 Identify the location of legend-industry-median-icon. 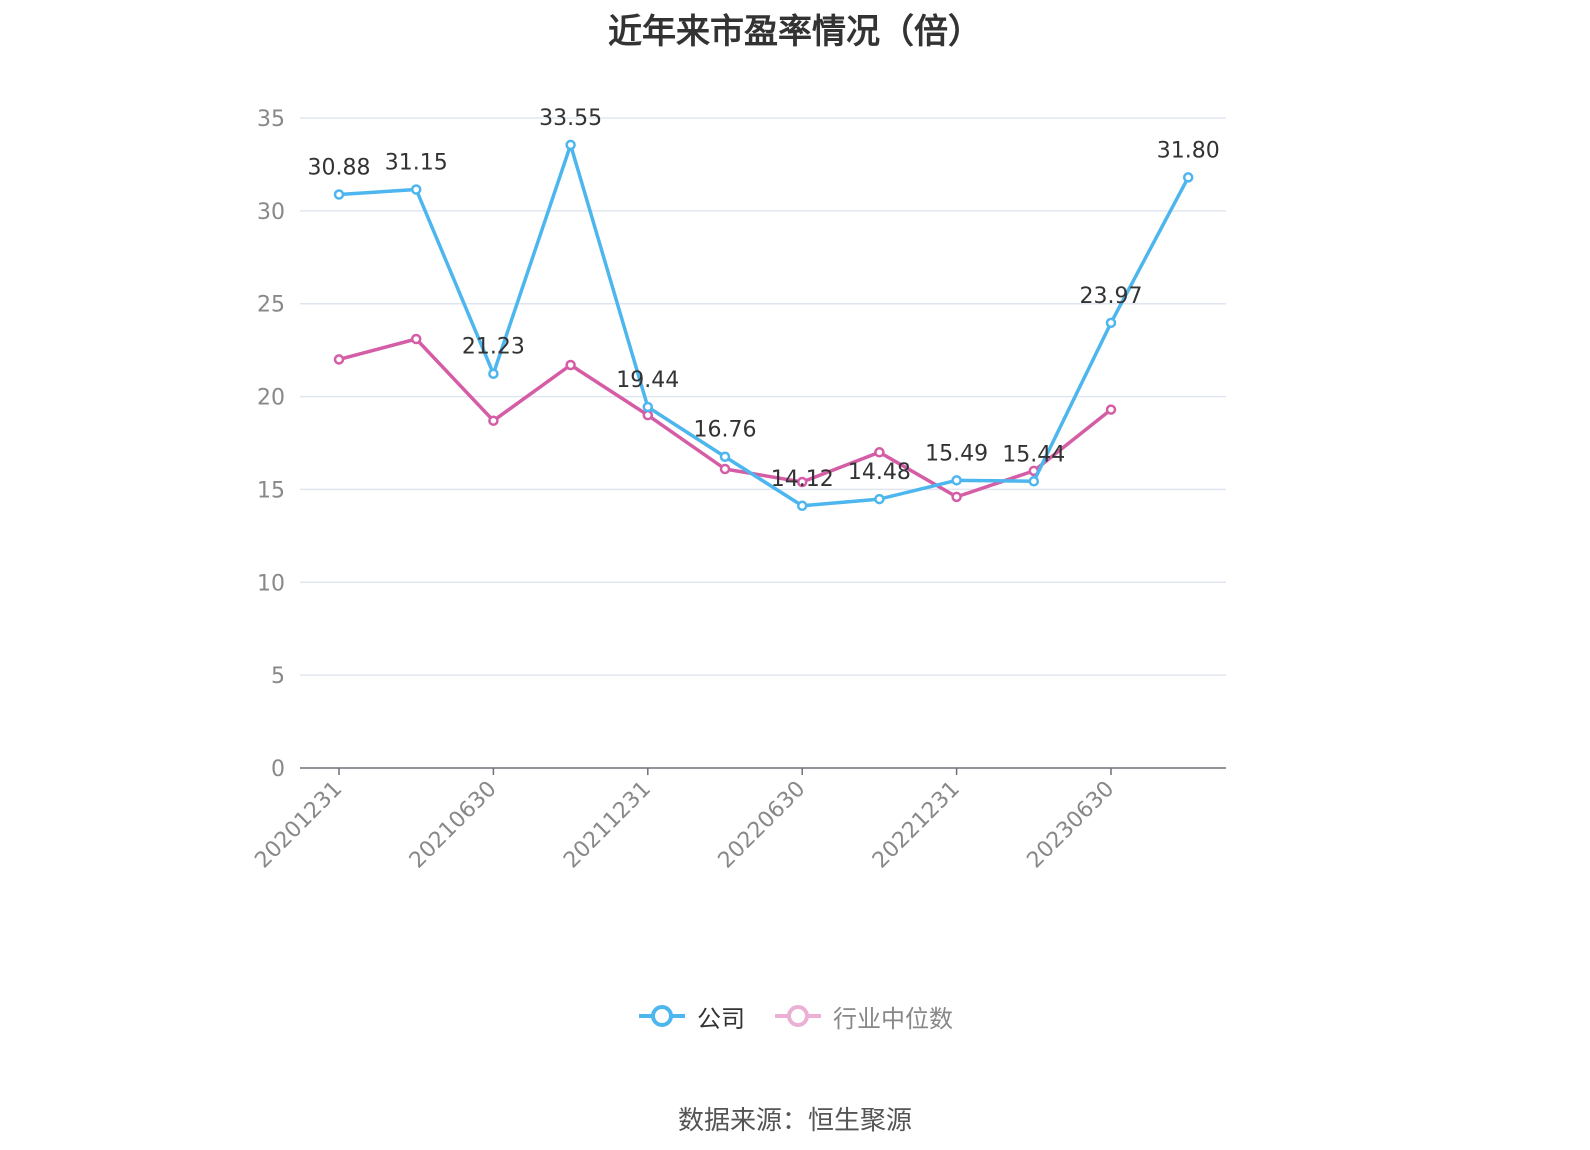
(798, 1016).